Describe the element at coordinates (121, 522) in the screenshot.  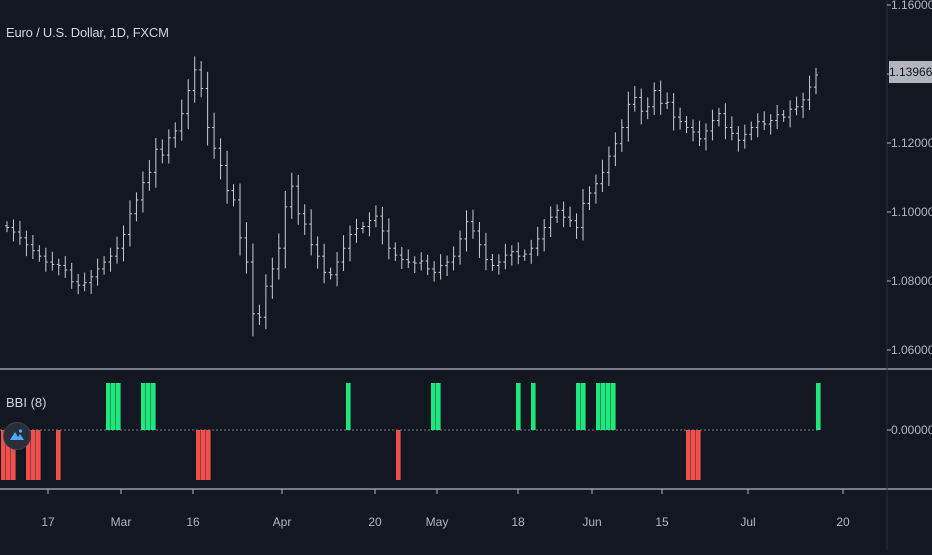
I see `time-axis-label: Mar` at that location.